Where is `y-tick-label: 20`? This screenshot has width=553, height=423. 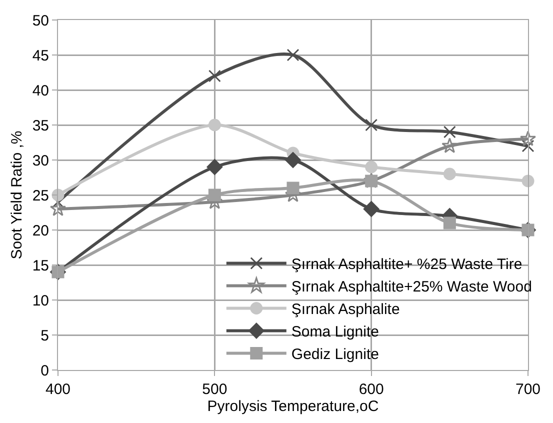
y-tick-label: 20 is located at coordinates (40, 231).